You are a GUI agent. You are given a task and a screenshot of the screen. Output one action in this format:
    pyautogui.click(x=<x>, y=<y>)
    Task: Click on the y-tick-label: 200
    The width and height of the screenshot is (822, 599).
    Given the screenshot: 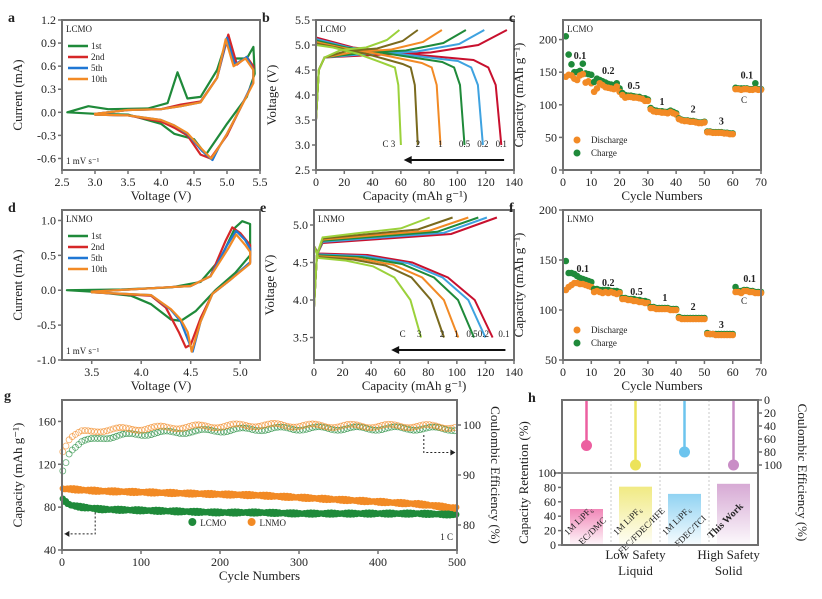 What is the action you would take?
    pyautogui.click(x=548, y=210)
    